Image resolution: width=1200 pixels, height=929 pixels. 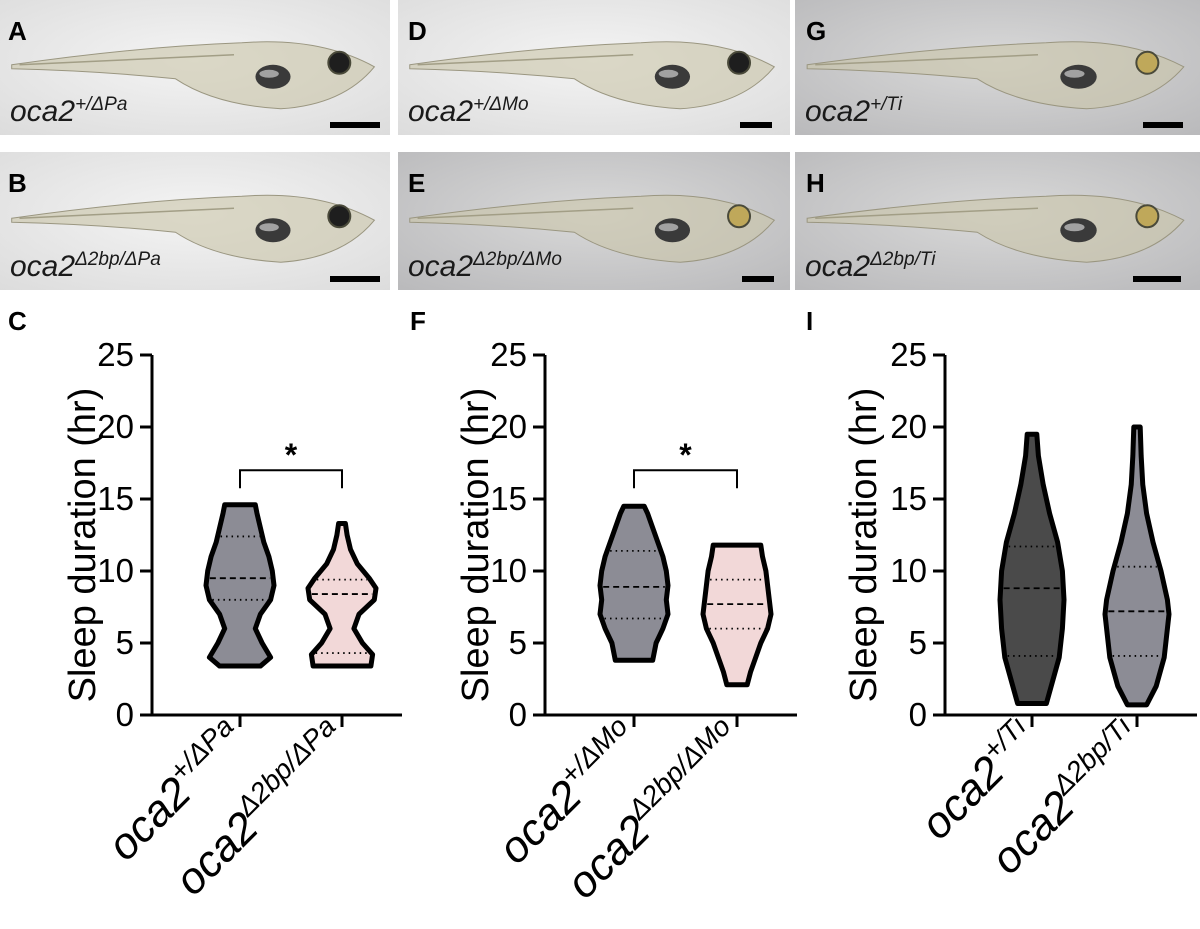 What do you see at coordinates (17, 183) in the screenshot?
I see `panel-letter-b: B` at bounding box center [17, 183].